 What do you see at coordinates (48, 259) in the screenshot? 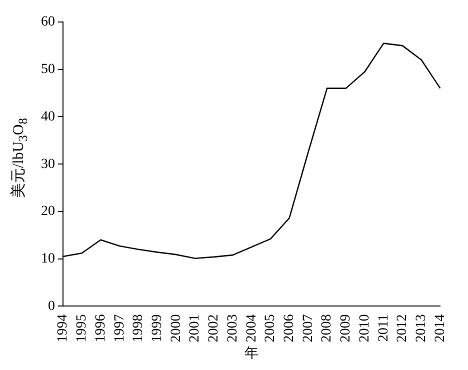
I see `y-tick-label: 10` at bounding box center [48, 259].